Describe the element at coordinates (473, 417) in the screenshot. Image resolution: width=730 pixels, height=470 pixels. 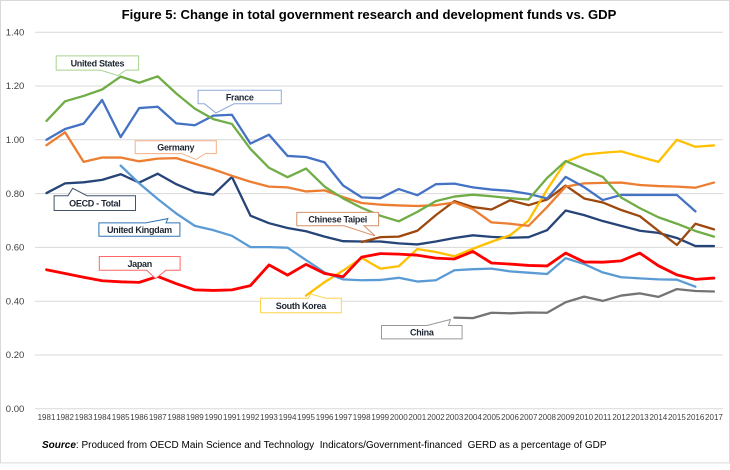
I see `svg-text: 2004` at that location.